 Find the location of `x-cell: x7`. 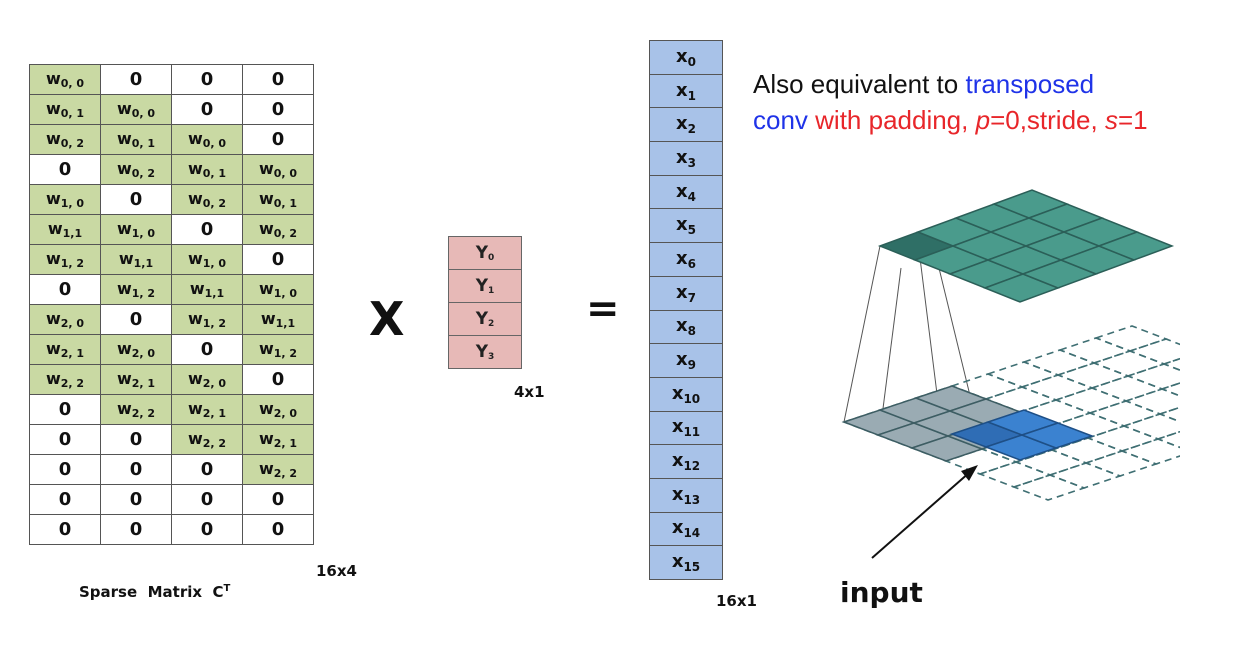

x-cell: x7 is located at coordinates (686, 293).